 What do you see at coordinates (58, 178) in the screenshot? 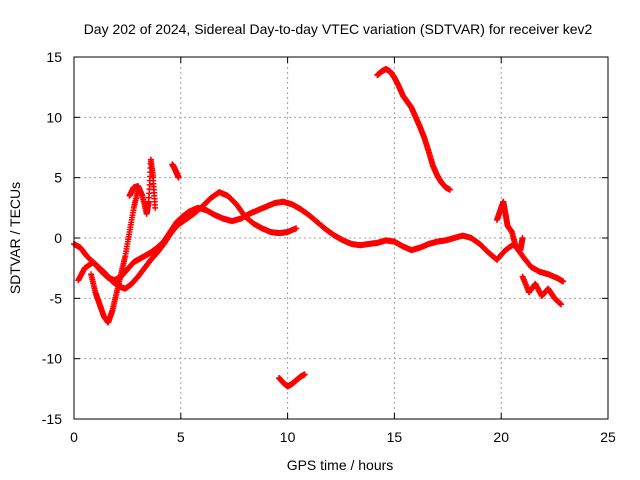
I see `y-tick-label: 5` at bounding box center [58, 178].